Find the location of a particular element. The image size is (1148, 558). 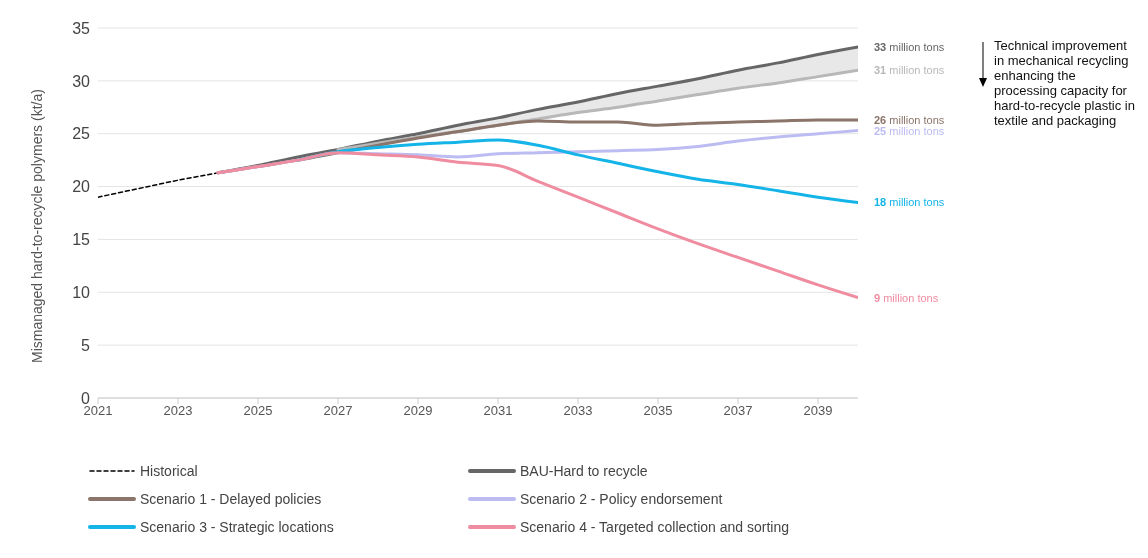

x-tick-label: 2037 is located at coordinates (738, 411).